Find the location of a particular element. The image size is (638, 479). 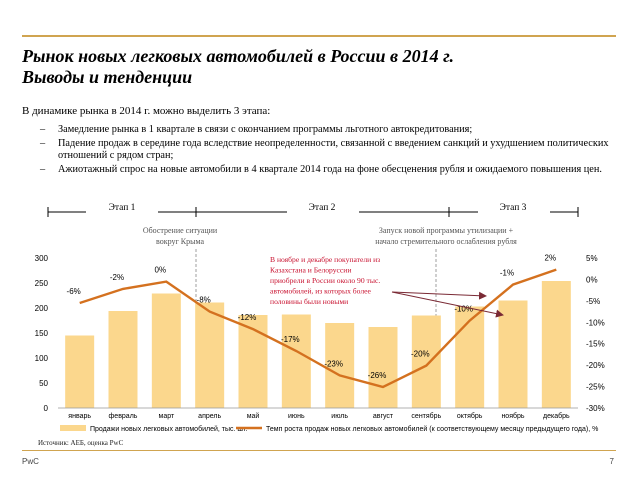

top-rule is located at coordinates (319, 36).